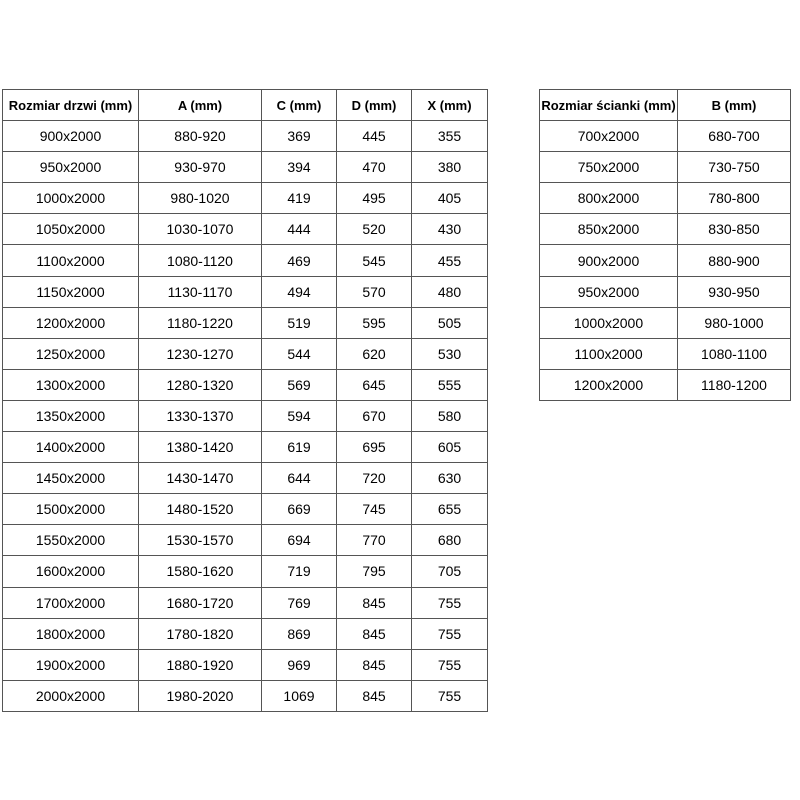 The height and width of the screenshot is (800, 800). Describe the element at coordinates (299, 602) in the screenshot. I see `table-cell: 769` at that location.